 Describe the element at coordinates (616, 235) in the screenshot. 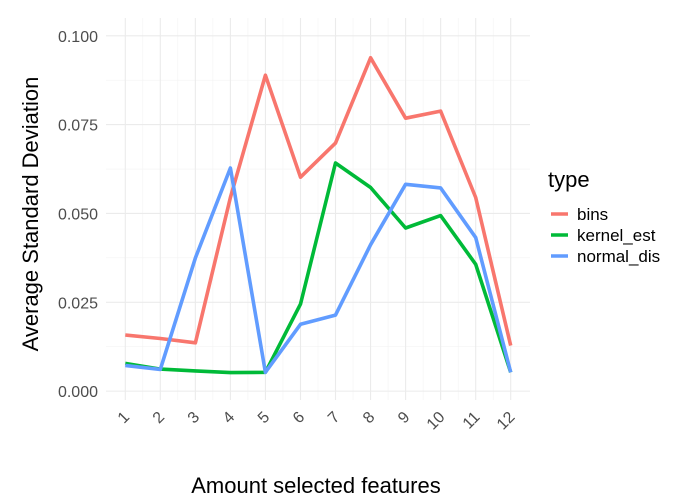

I see `legend-label: kernel_est` at that location.